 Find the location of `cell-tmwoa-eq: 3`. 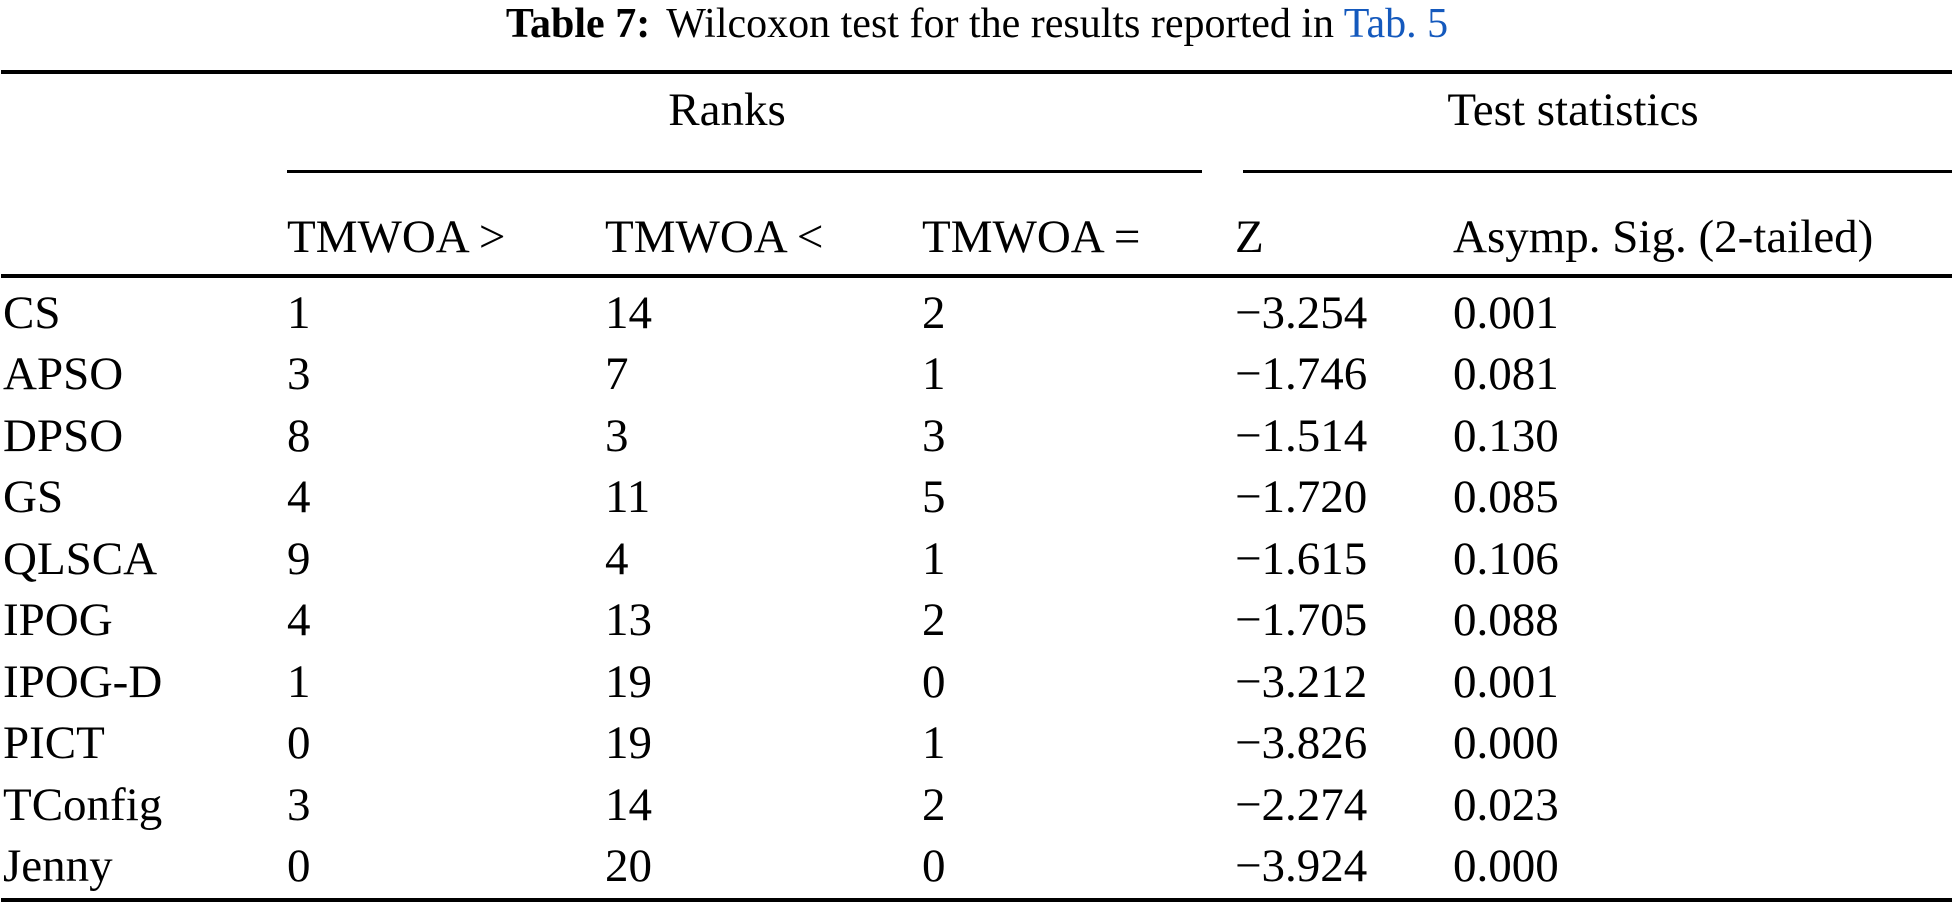

cell-tmwoa-eq: 3 is located at coordinates (934, 436).